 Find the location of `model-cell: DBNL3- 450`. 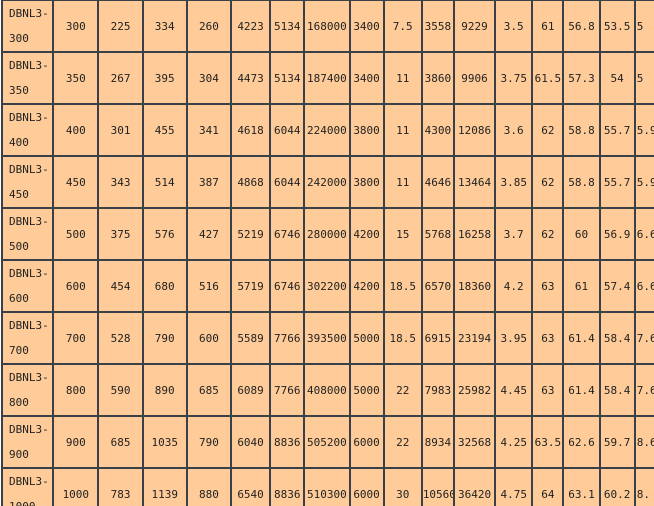

model-cell: DBNL3- 450 is located at coordinates (27, 182).